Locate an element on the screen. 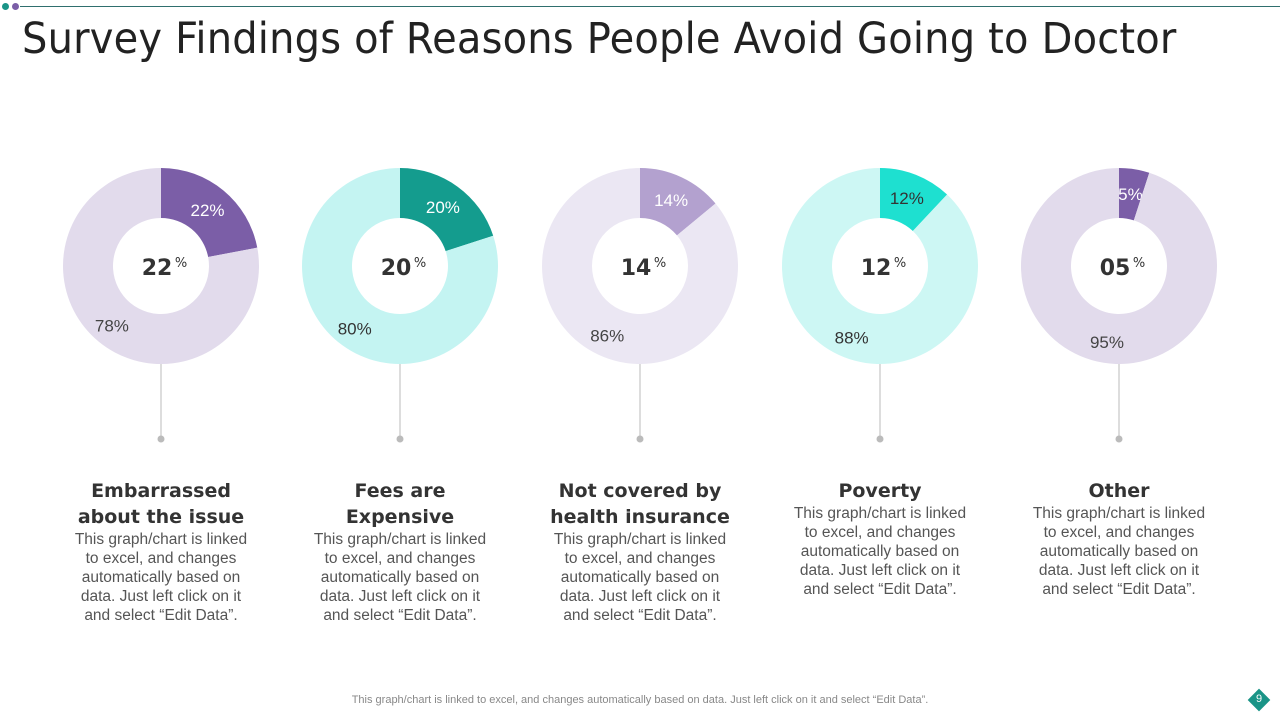  donut-chart: 22% 78% 22% is located at coordinates (161, 266).